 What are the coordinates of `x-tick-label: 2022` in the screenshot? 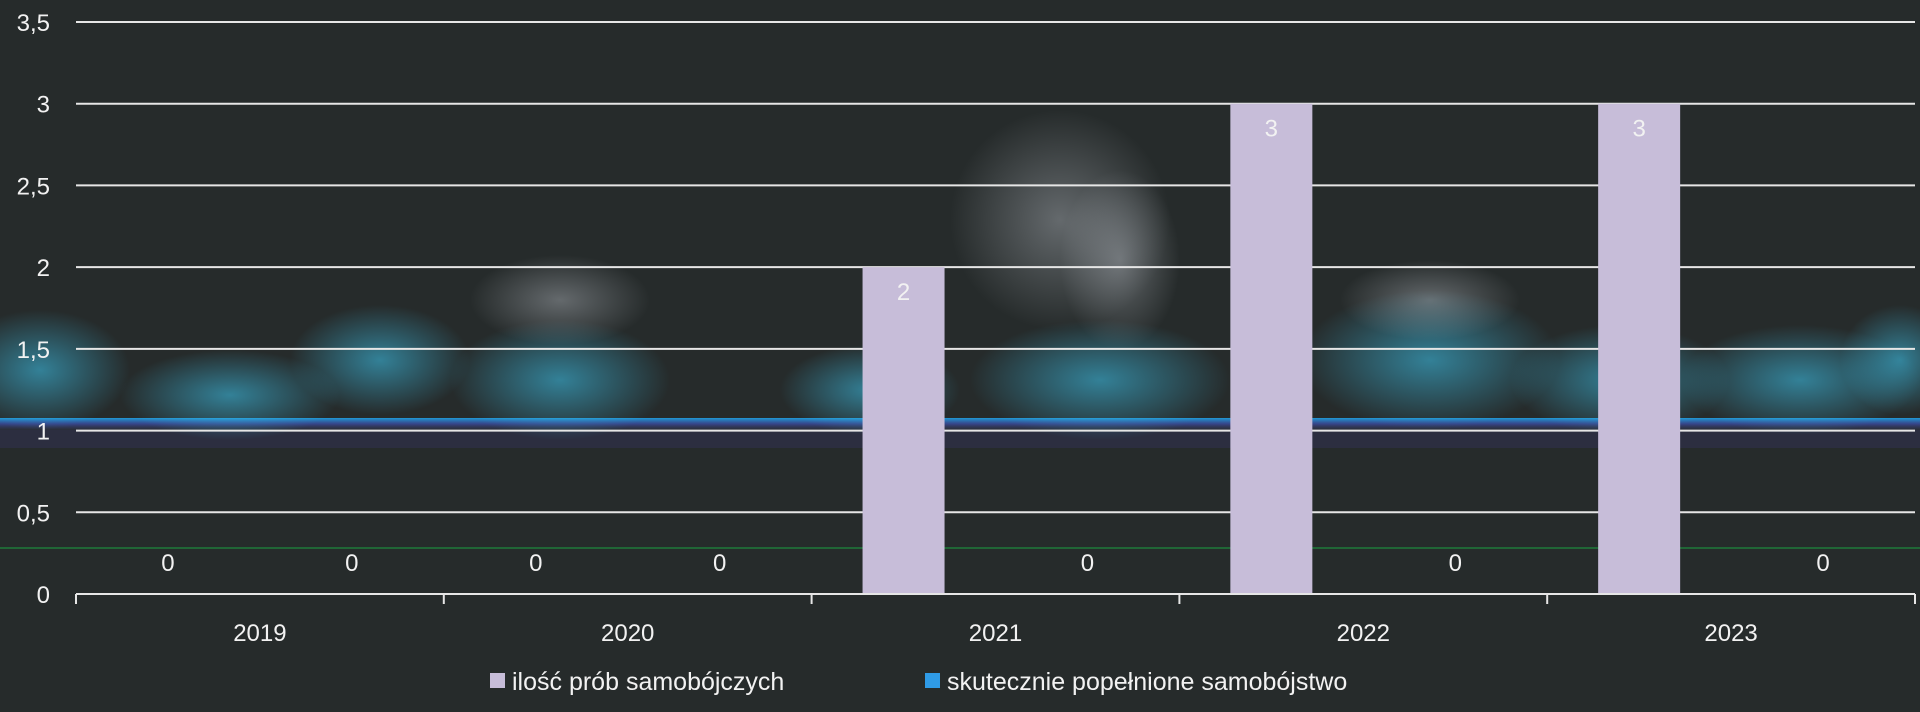 It's located at (1363, 633).